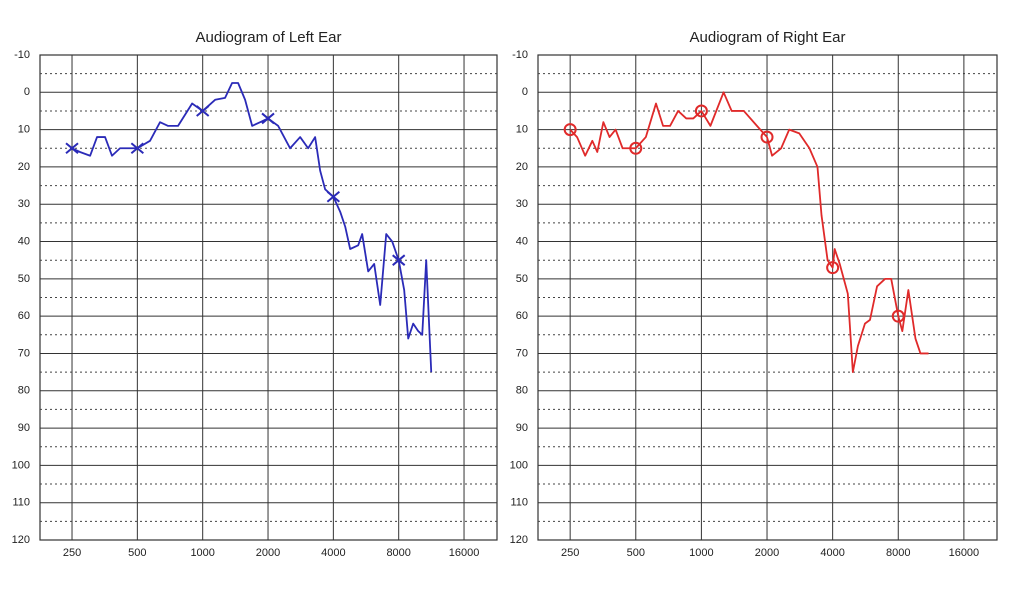 Image resolution: width=1024 pixels, height=589 pixels. Describe the element at coordinates (269, 37) in the screenshot. I see `chart-title: Audiogram of Left Ear` at that location.